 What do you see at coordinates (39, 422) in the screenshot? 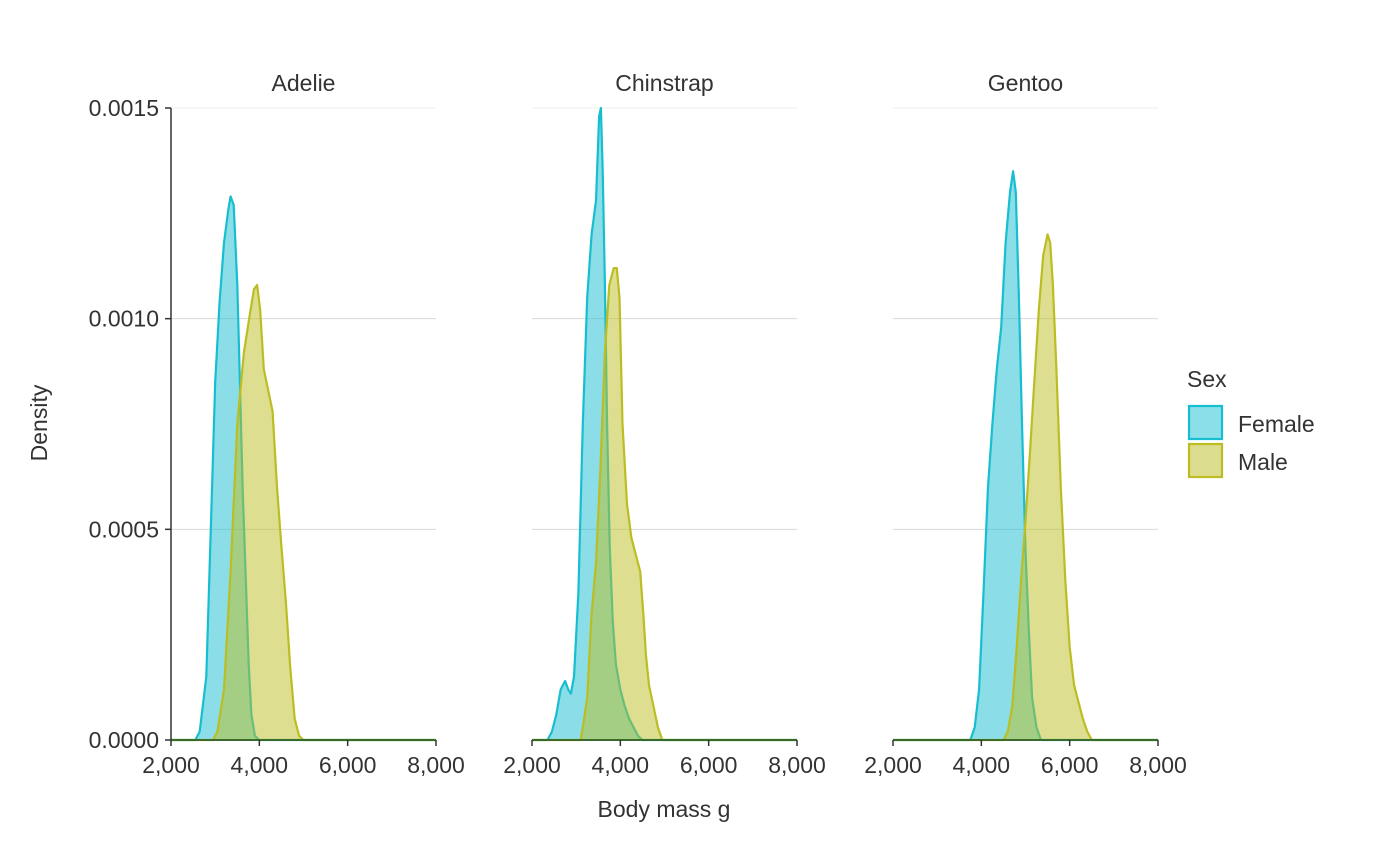
I see `y-axis-title: Density` at bounding box center [39, 422].